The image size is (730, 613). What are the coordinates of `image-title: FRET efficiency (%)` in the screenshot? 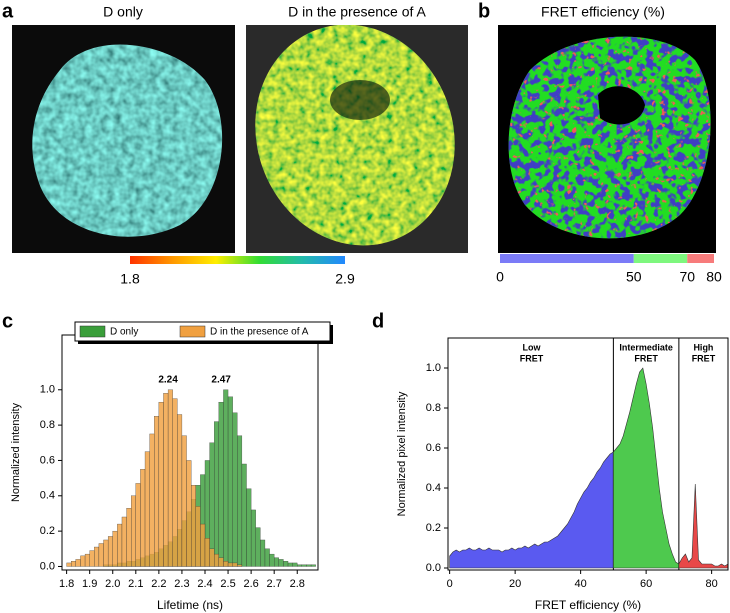 It's located at (603, 12).